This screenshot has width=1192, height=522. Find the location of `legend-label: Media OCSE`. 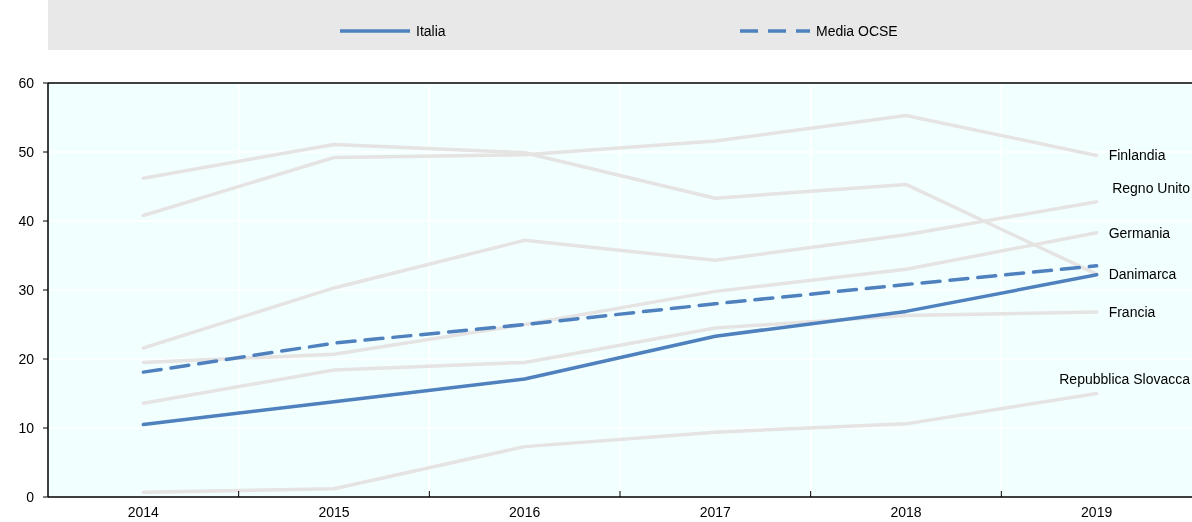

legend-label: Media OCSE is located at coordinates (857, 30).